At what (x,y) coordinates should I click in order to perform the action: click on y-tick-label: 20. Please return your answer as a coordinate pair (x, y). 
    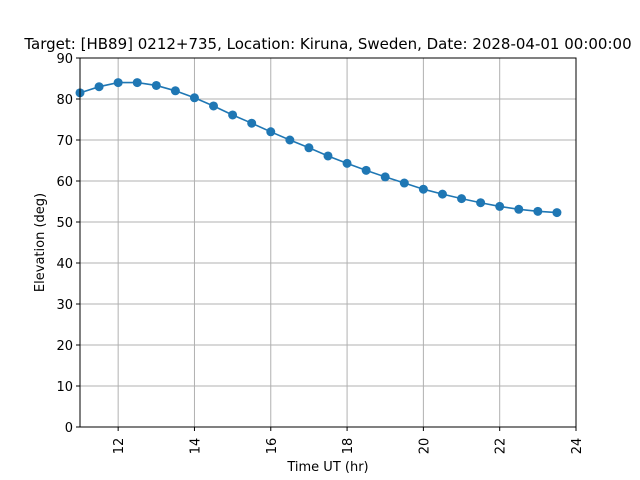
    Looking at the image, I should click on (64, 346).